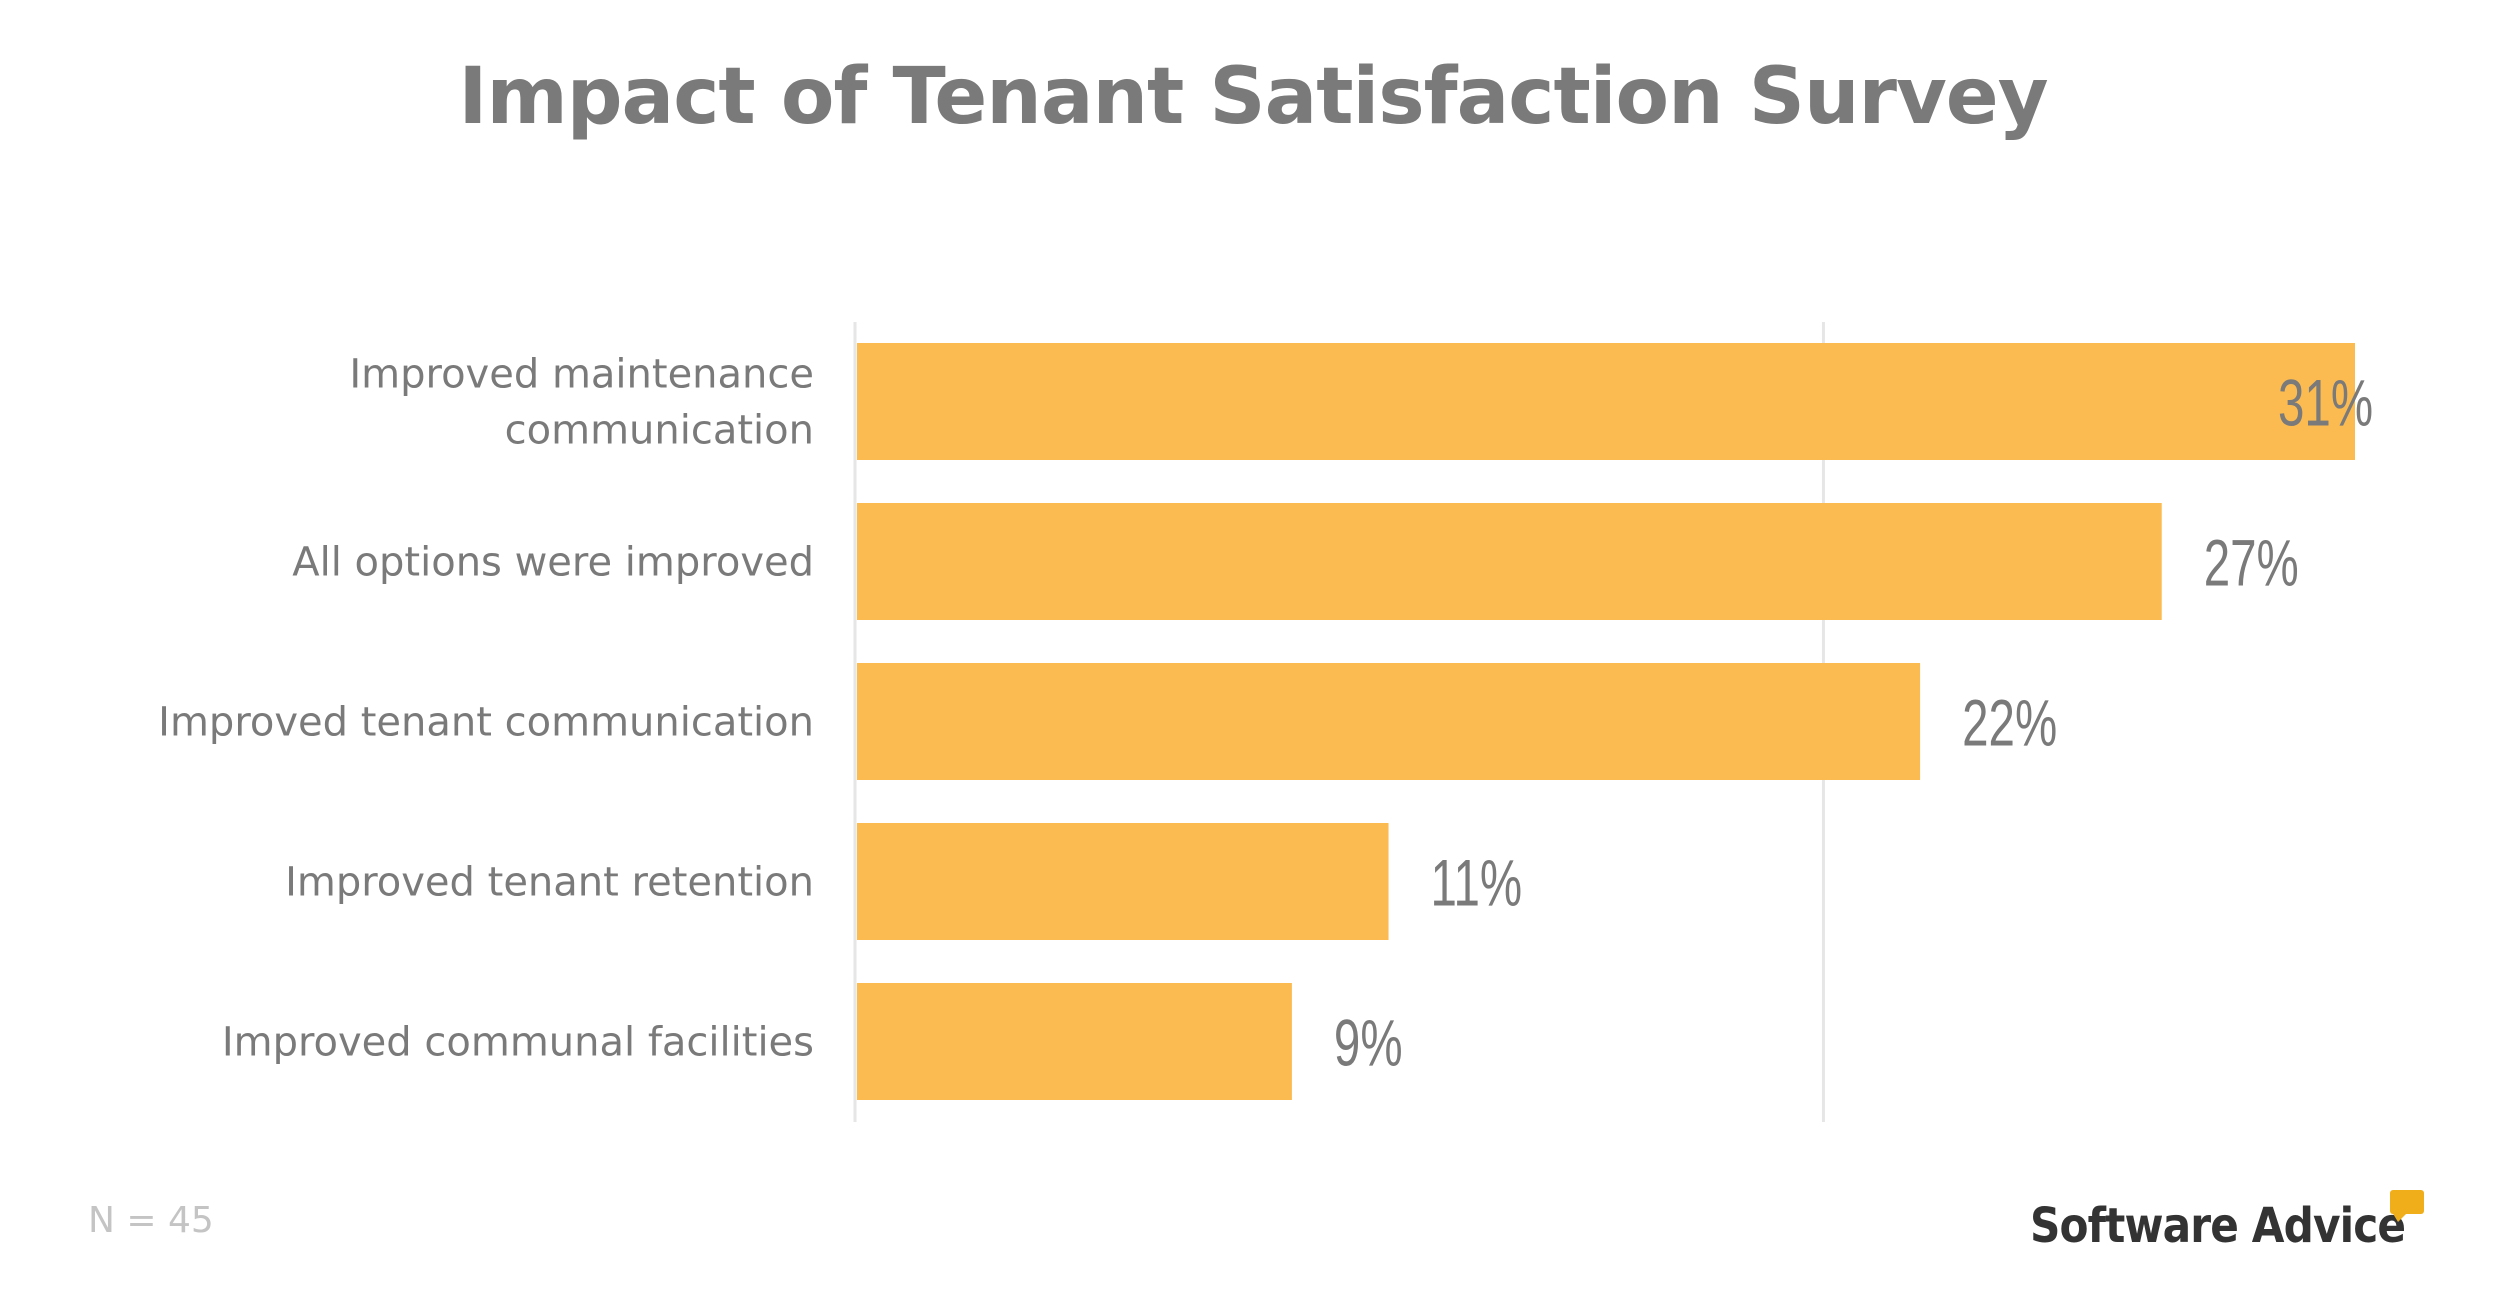 The image size is (2500, 1312). I want to click on software-advice-logo: Software Advice, so click(2243, 1222).